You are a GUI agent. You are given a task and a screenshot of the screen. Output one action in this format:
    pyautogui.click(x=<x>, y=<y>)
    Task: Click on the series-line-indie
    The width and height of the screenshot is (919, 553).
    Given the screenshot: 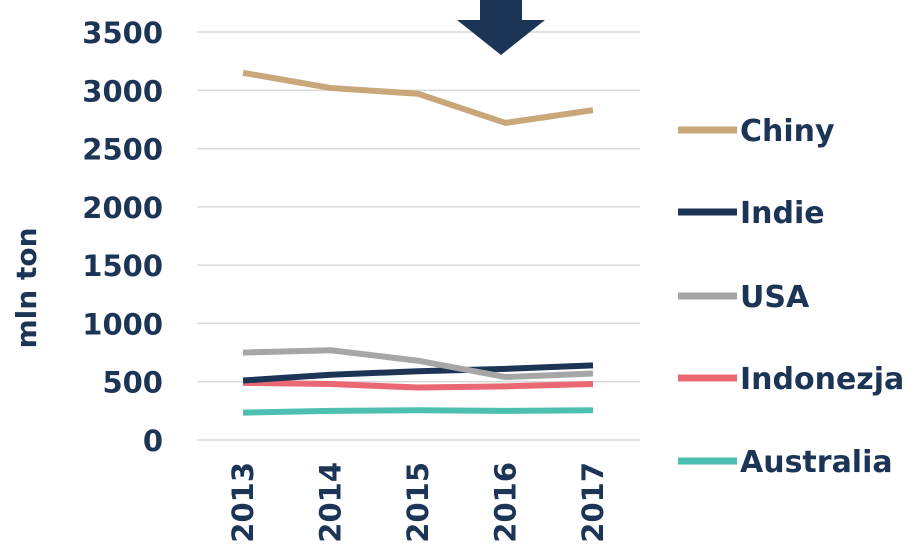 What is the action you would take?
    pyautogui.click(x=418, y=373)
    